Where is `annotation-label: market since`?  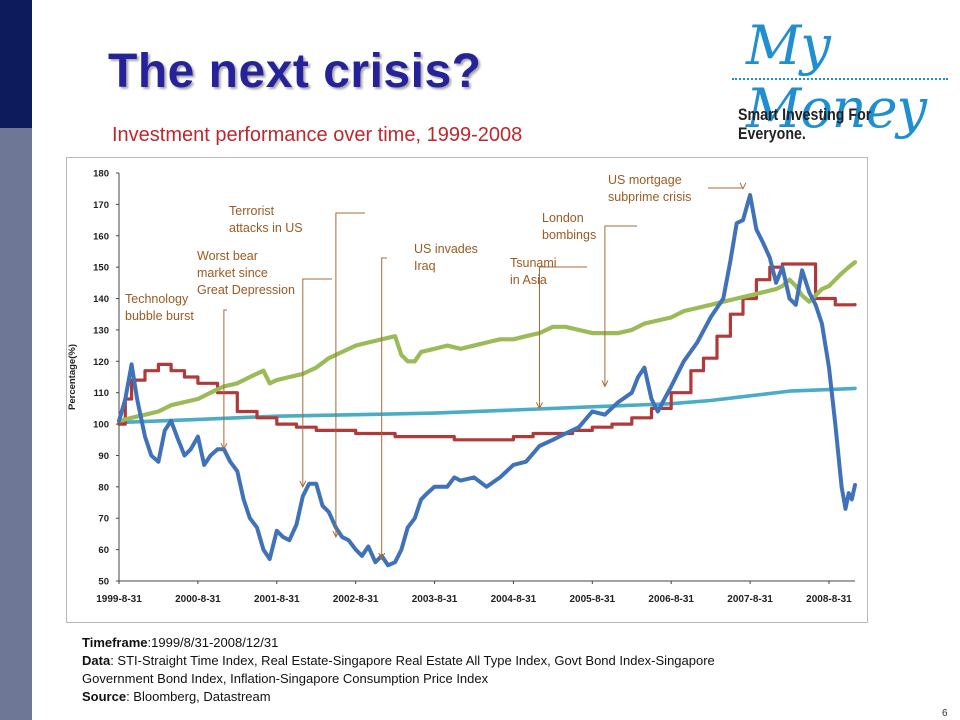 annotation-label: market since is located at coordinates (232, 273).